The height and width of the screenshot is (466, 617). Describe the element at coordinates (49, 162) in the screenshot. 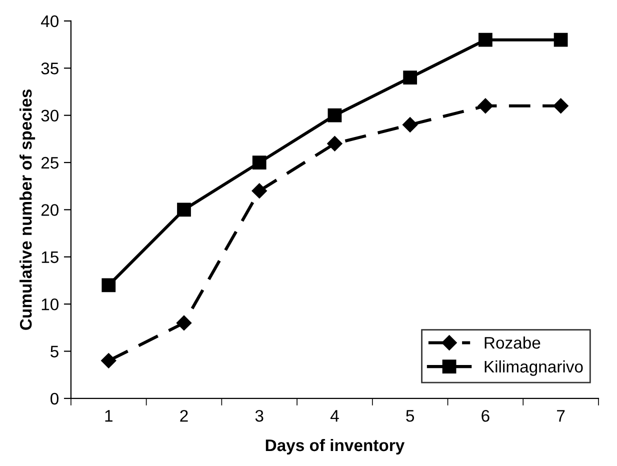

I see `y-tick-label: 25` at that location.